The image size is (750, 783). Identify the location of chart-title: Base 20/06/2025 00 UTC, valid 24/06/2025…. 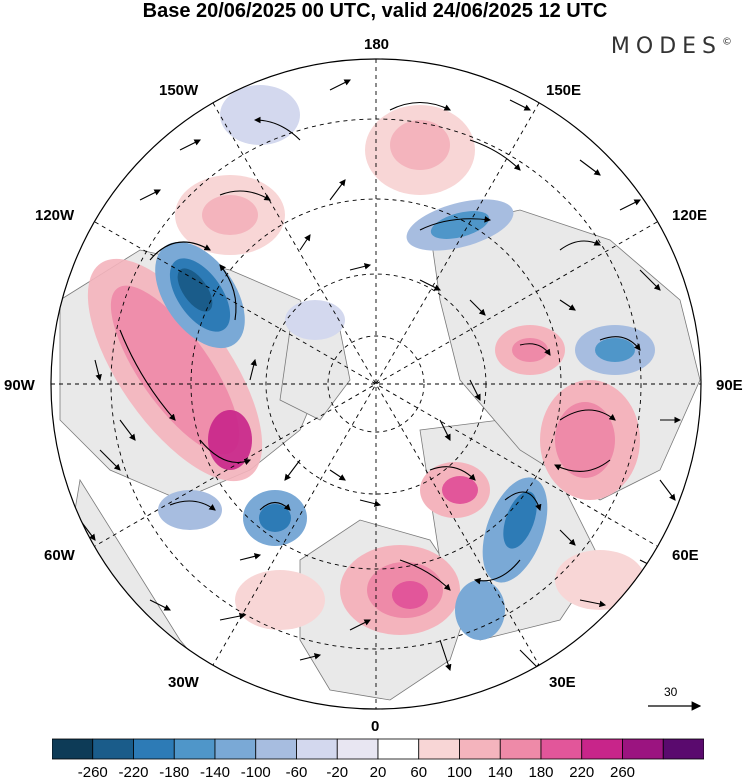
(375, 11).